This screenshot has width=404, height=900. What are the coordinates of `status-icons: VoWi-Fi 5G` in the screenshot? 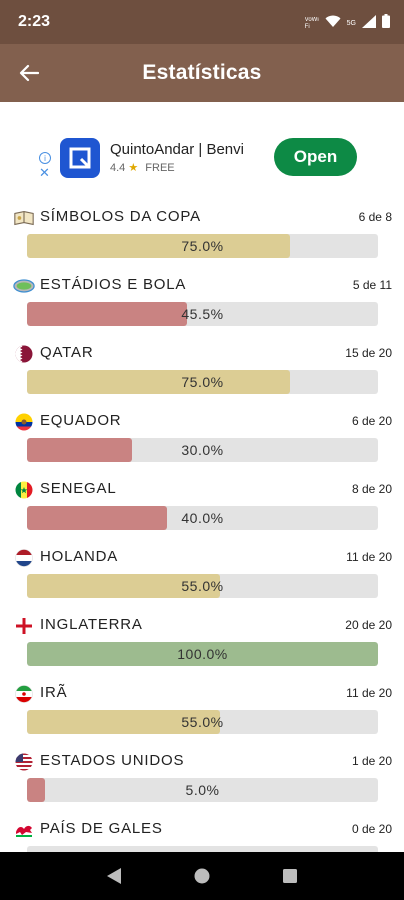 It's located at (347, 23).